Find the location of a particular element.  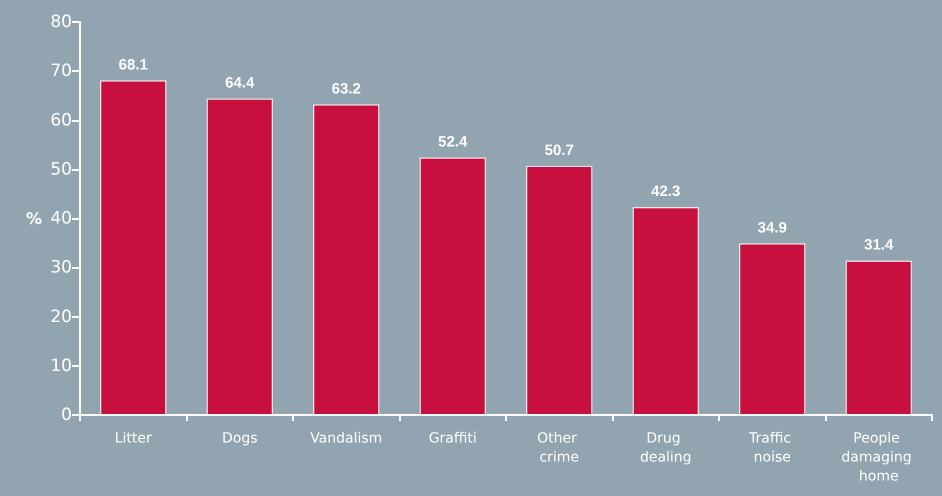

y-tick-label: 80 is located at coordinates (61, 22).